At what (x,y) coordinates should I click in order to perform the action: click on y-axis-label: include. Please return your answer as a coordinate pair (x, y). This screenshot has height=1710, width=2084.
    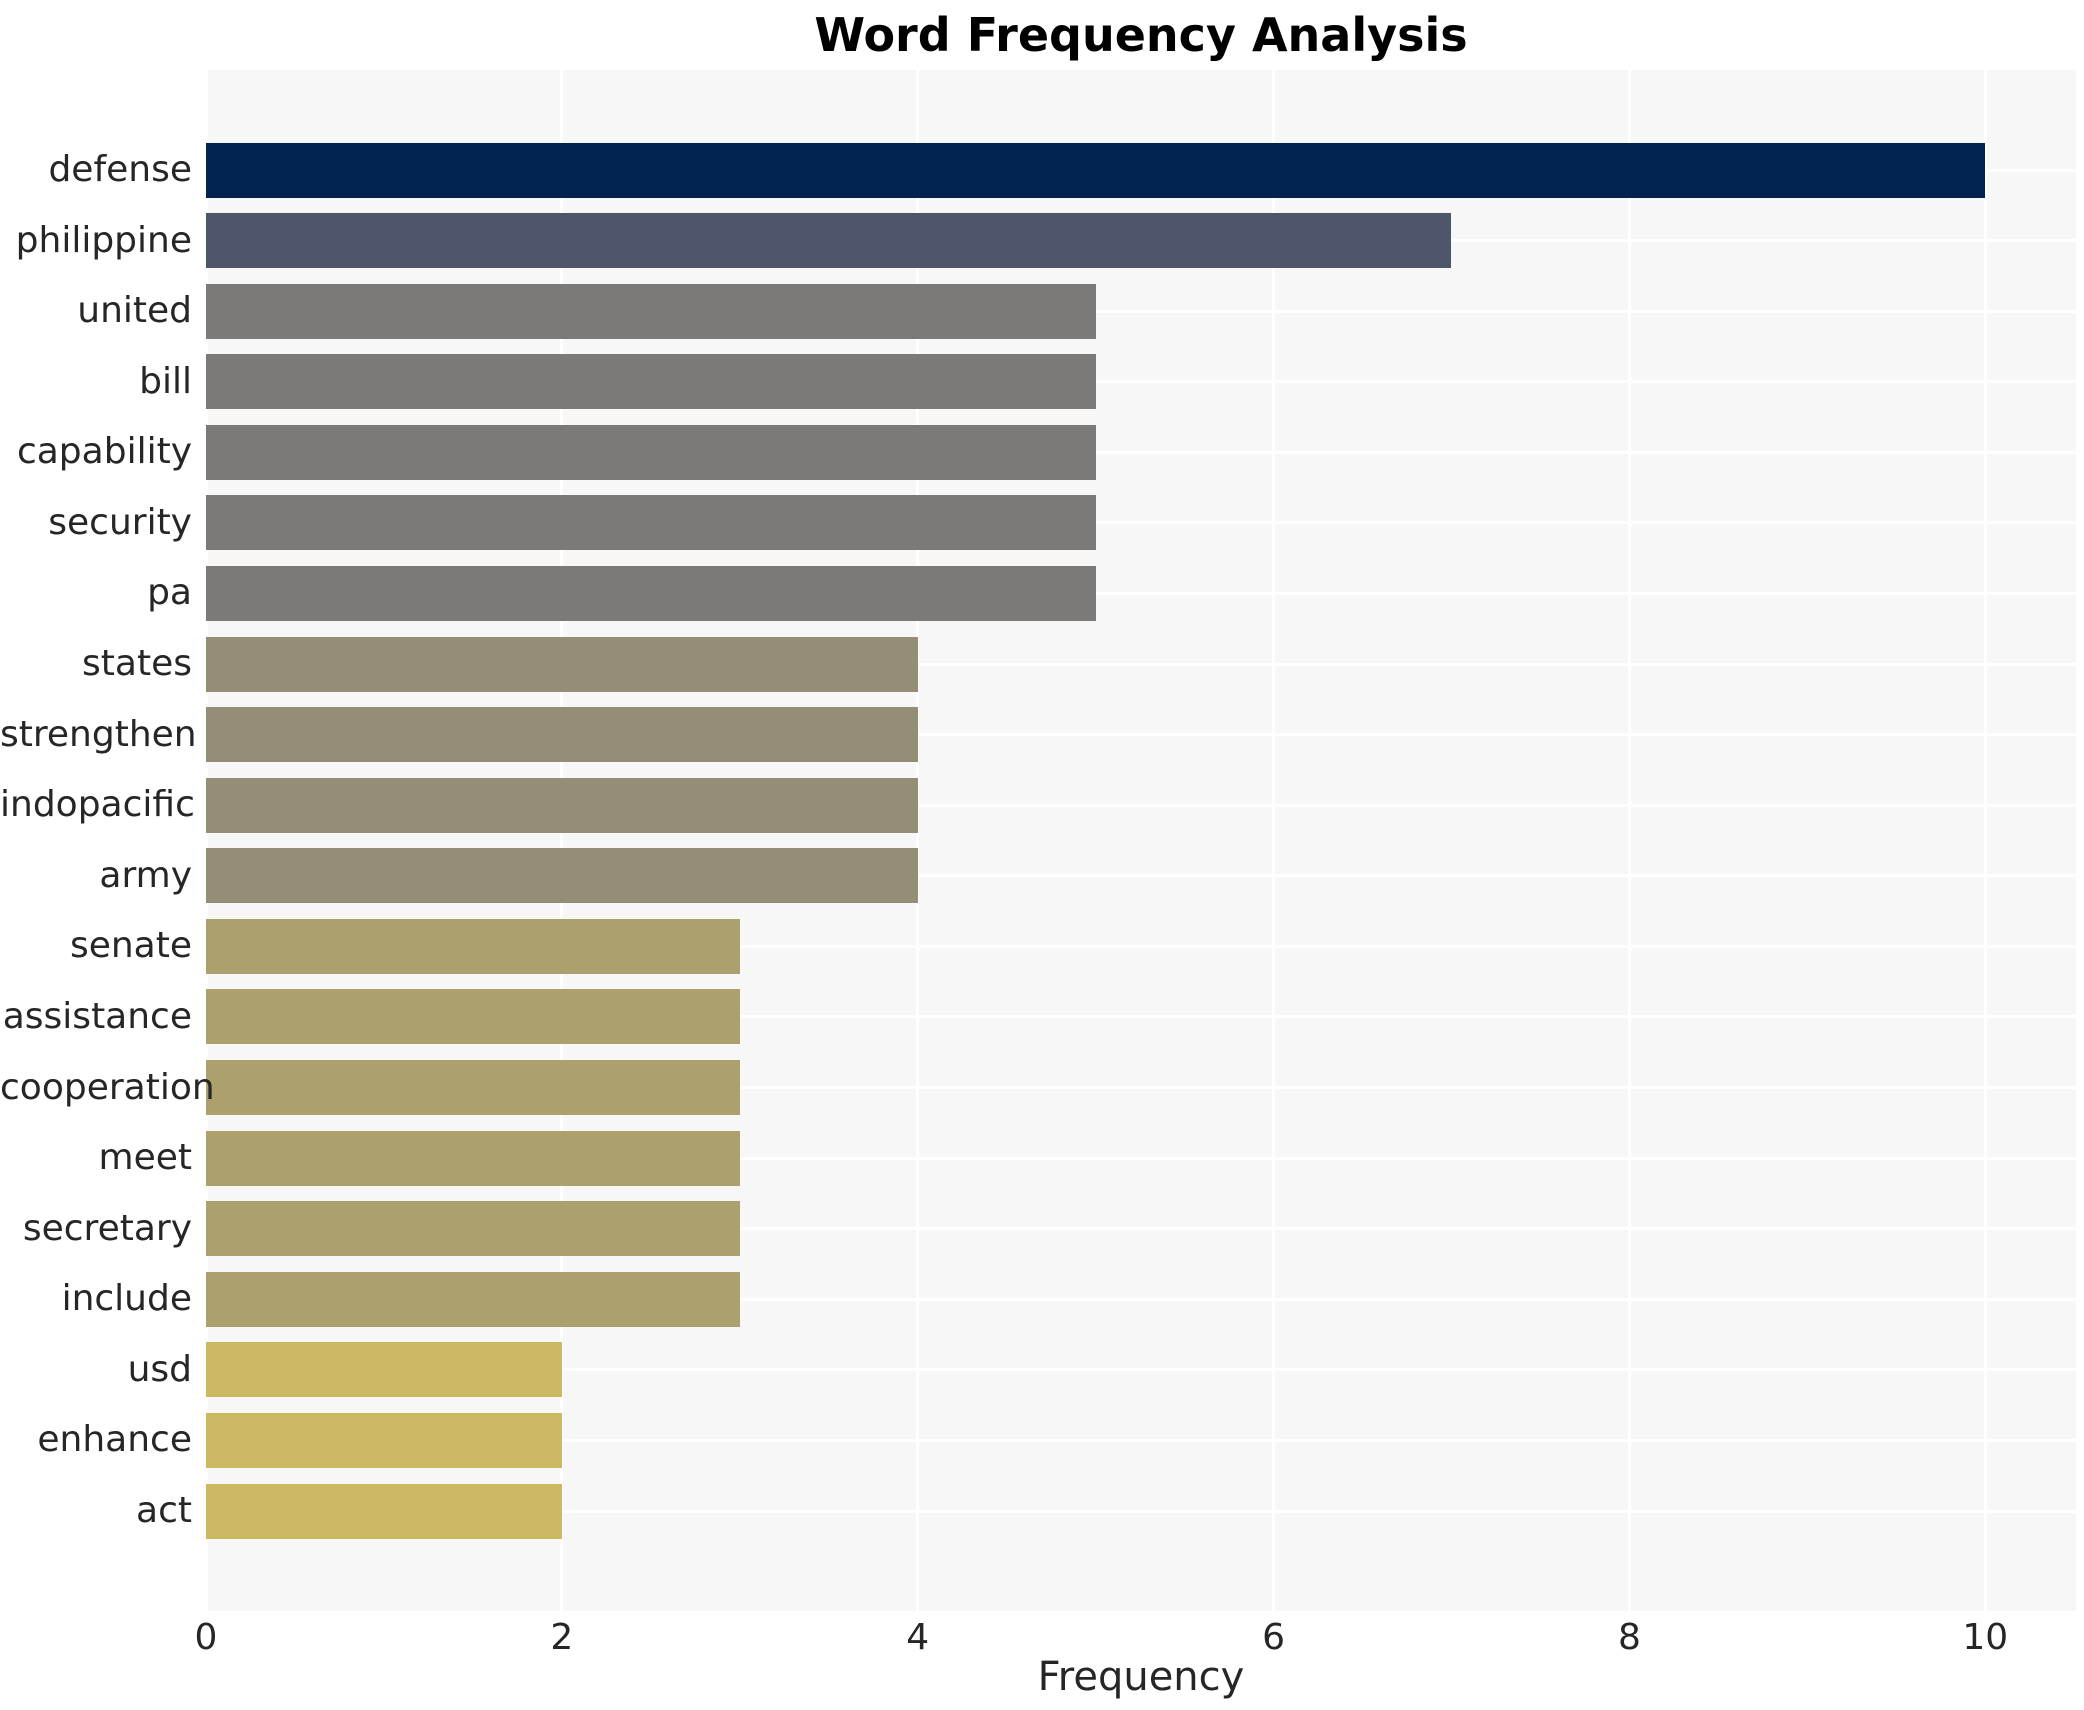
    Looking at the image, I should click on (126, 1299).